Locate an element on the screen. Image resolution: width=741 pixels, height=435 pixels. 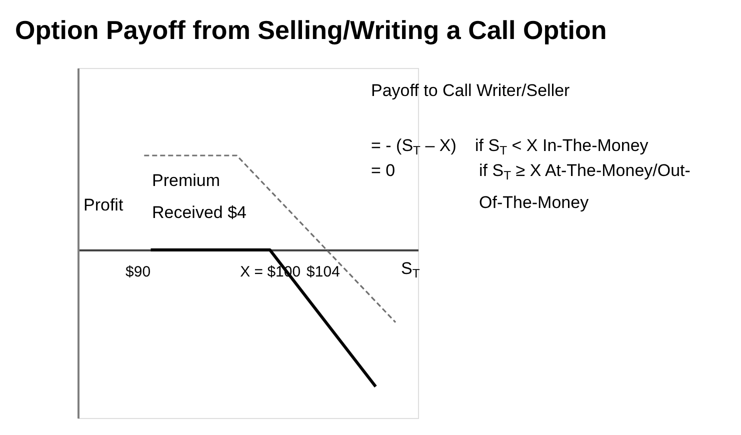
x-tick-label: $90 is located at coordinates (138, 271).